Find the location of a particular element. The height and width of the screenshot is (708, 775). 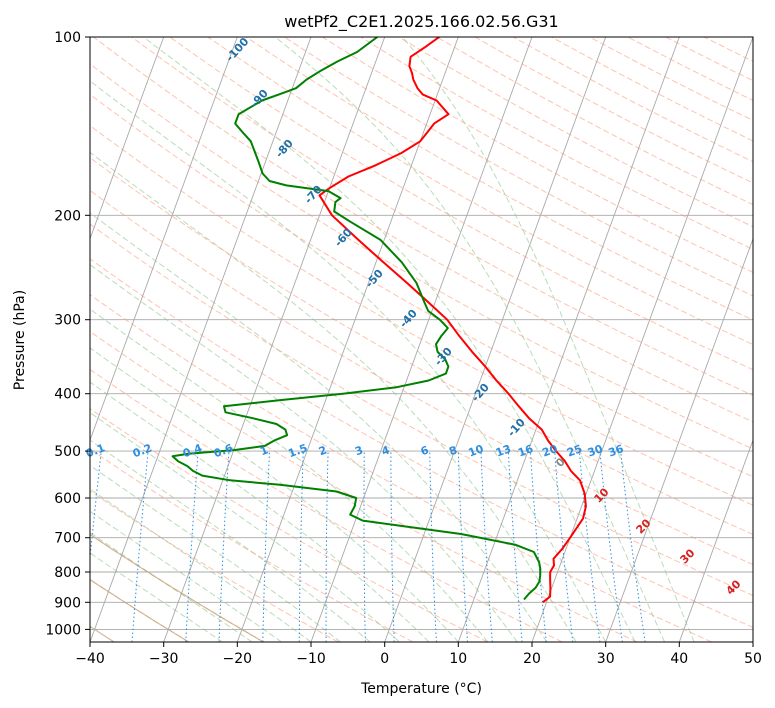

mixing-ratio-label: 13 is located at coordinates (503, 450).